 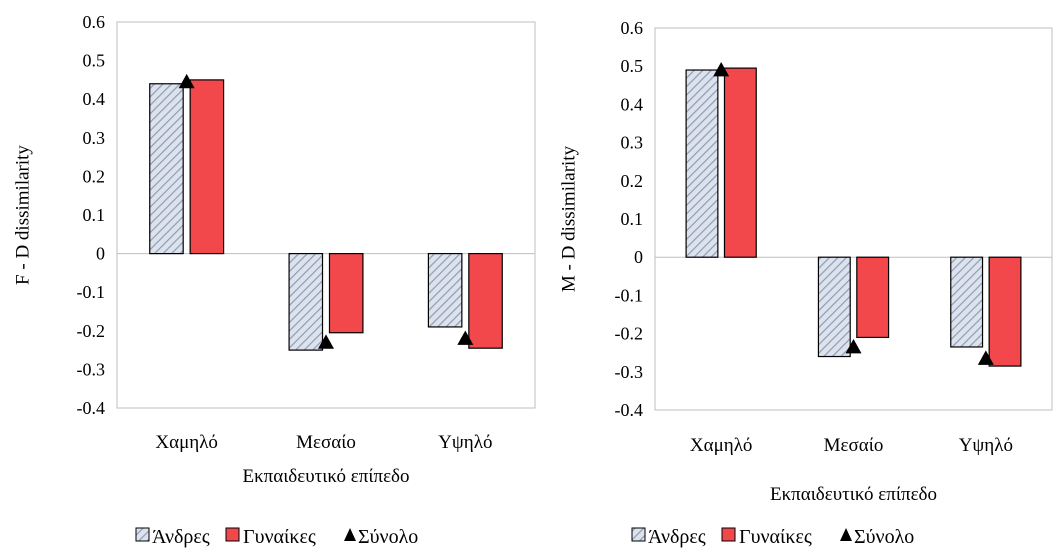 What do you see at coordinates (465, 442) in the screenshot?
I see `chart-1-category-label: Υψηλό` at bounding box center [465, 442].